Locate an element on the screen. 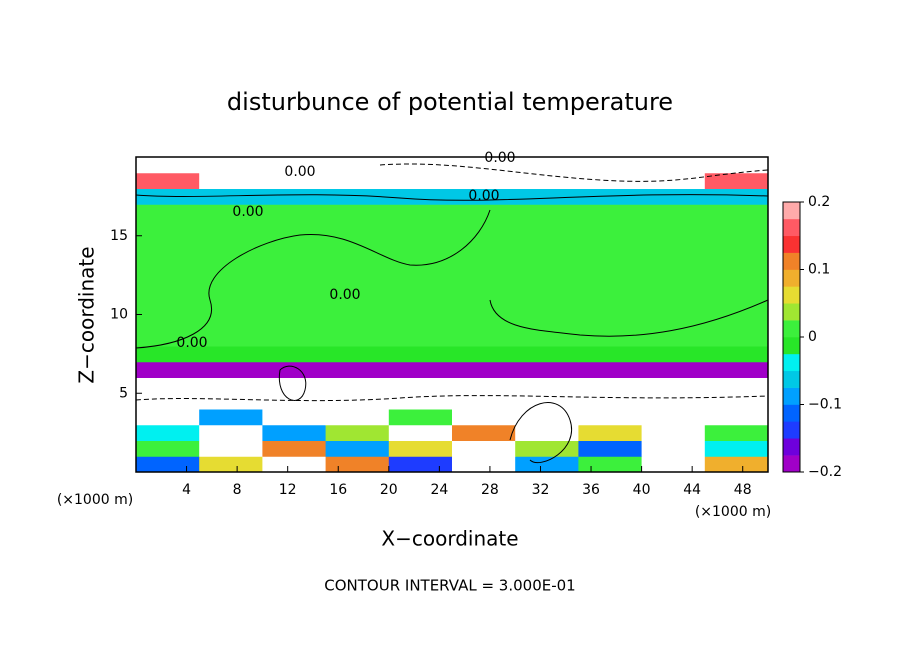 This screenshot has width=904, height=654. x-tick-label: 8 is located at coordinates (237, 490).